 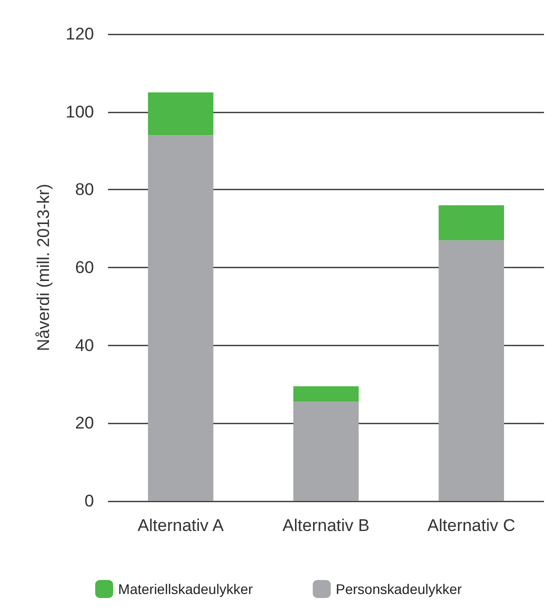 I want to click on y-axis-title: Nåverdi (mill. 2013-kr), so click(x=43, y=268).